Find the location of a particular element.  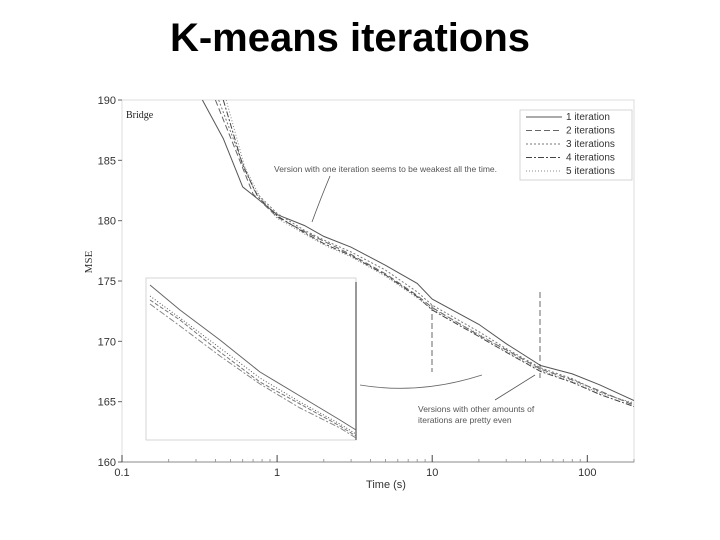

dataset-label: Bridge is located at coordinates (140, 115).